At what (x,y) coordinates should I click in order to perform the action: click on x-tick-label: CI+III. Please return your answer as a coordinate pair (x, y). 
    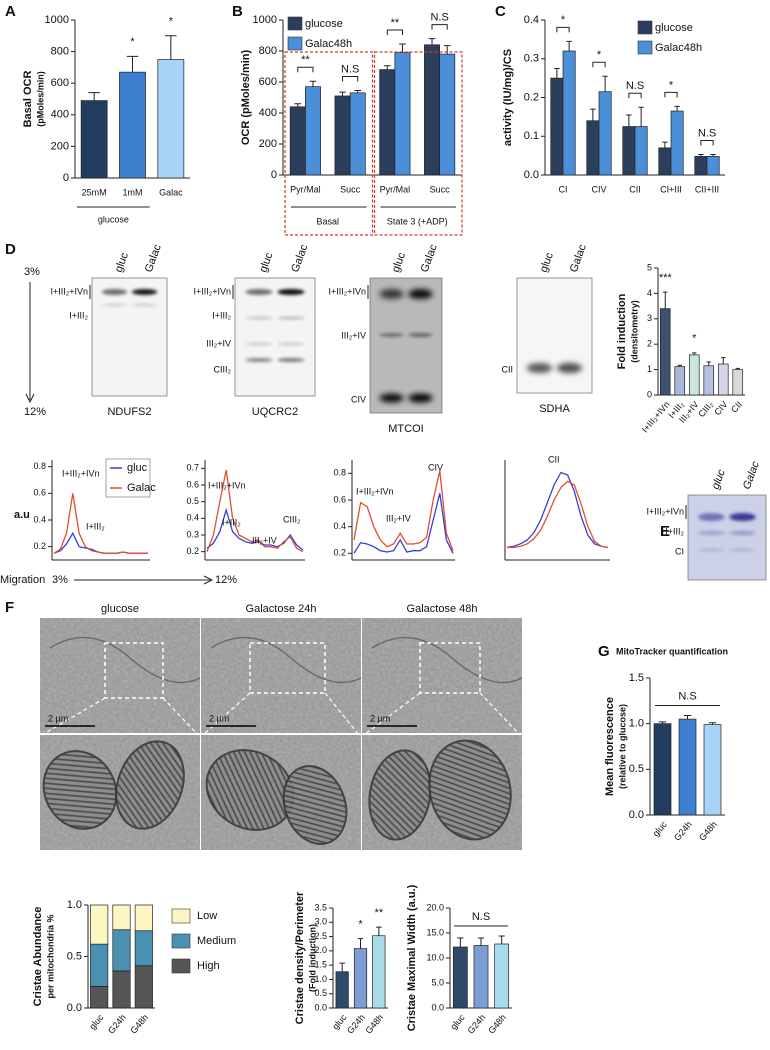
    Looking at the image, I should click on (671, 189).